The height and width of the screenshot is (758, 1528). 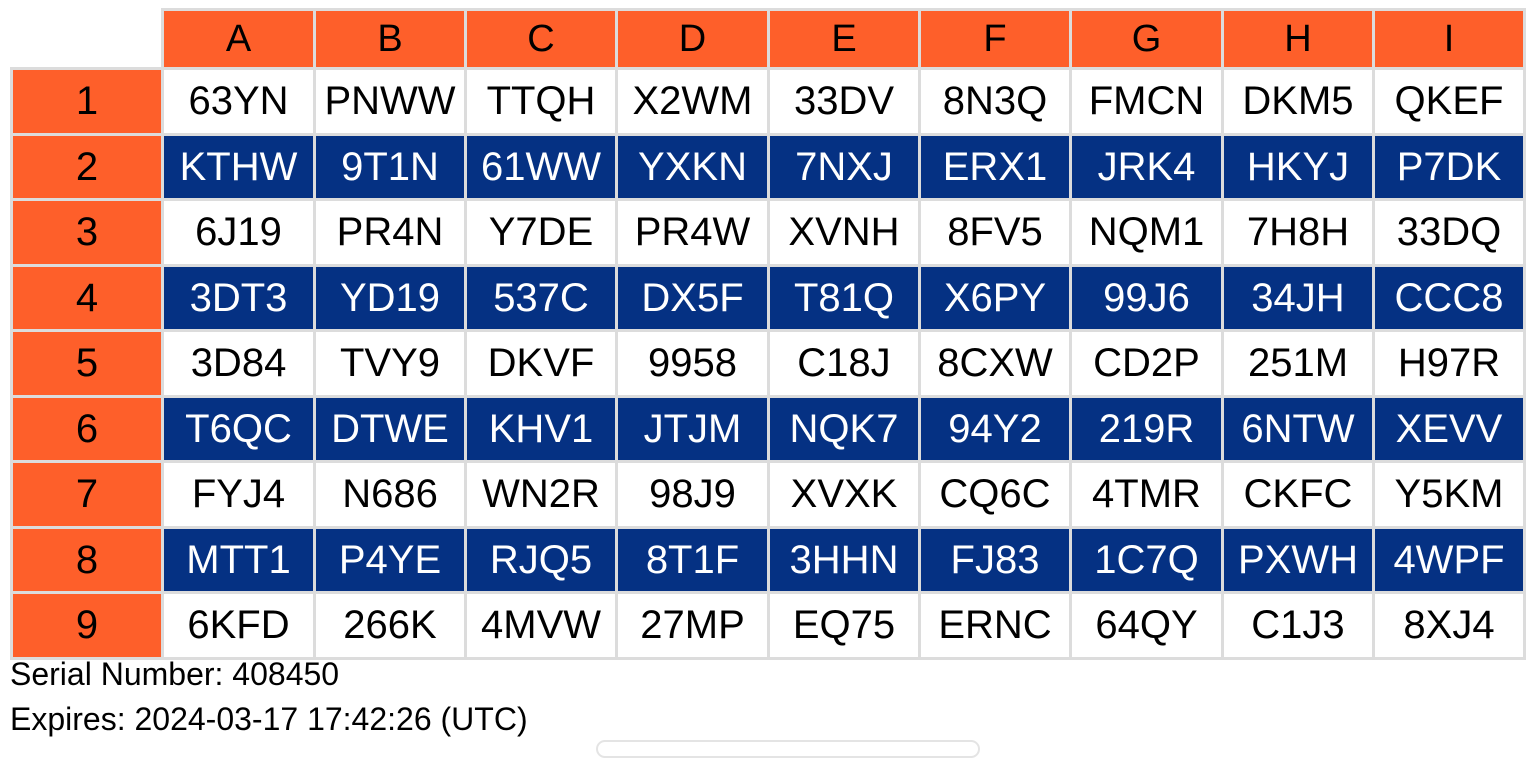 What do you see at coordinates (238, 428) in the screenshot?
I see `grid-cell: T6QC` at bounding box center [238, 428].